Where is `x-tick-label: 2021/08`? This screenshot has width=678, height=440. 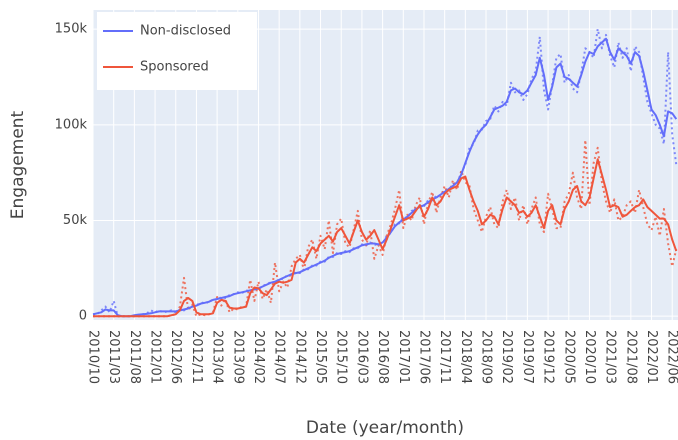
x-tick-label: 2021/08 is located at coordinates (630, 357).